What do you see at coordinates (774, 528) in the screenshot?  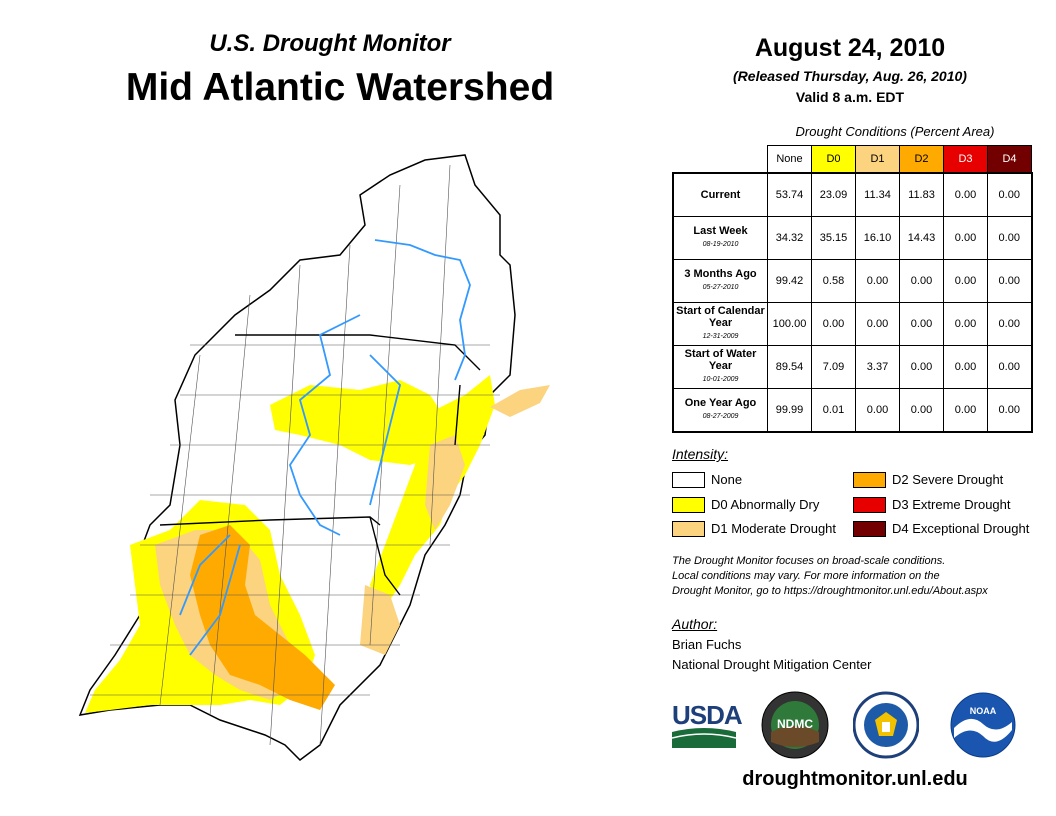 I see `legend-label-d1: D1 Moderate Drought` at bounding box center [774, 528].